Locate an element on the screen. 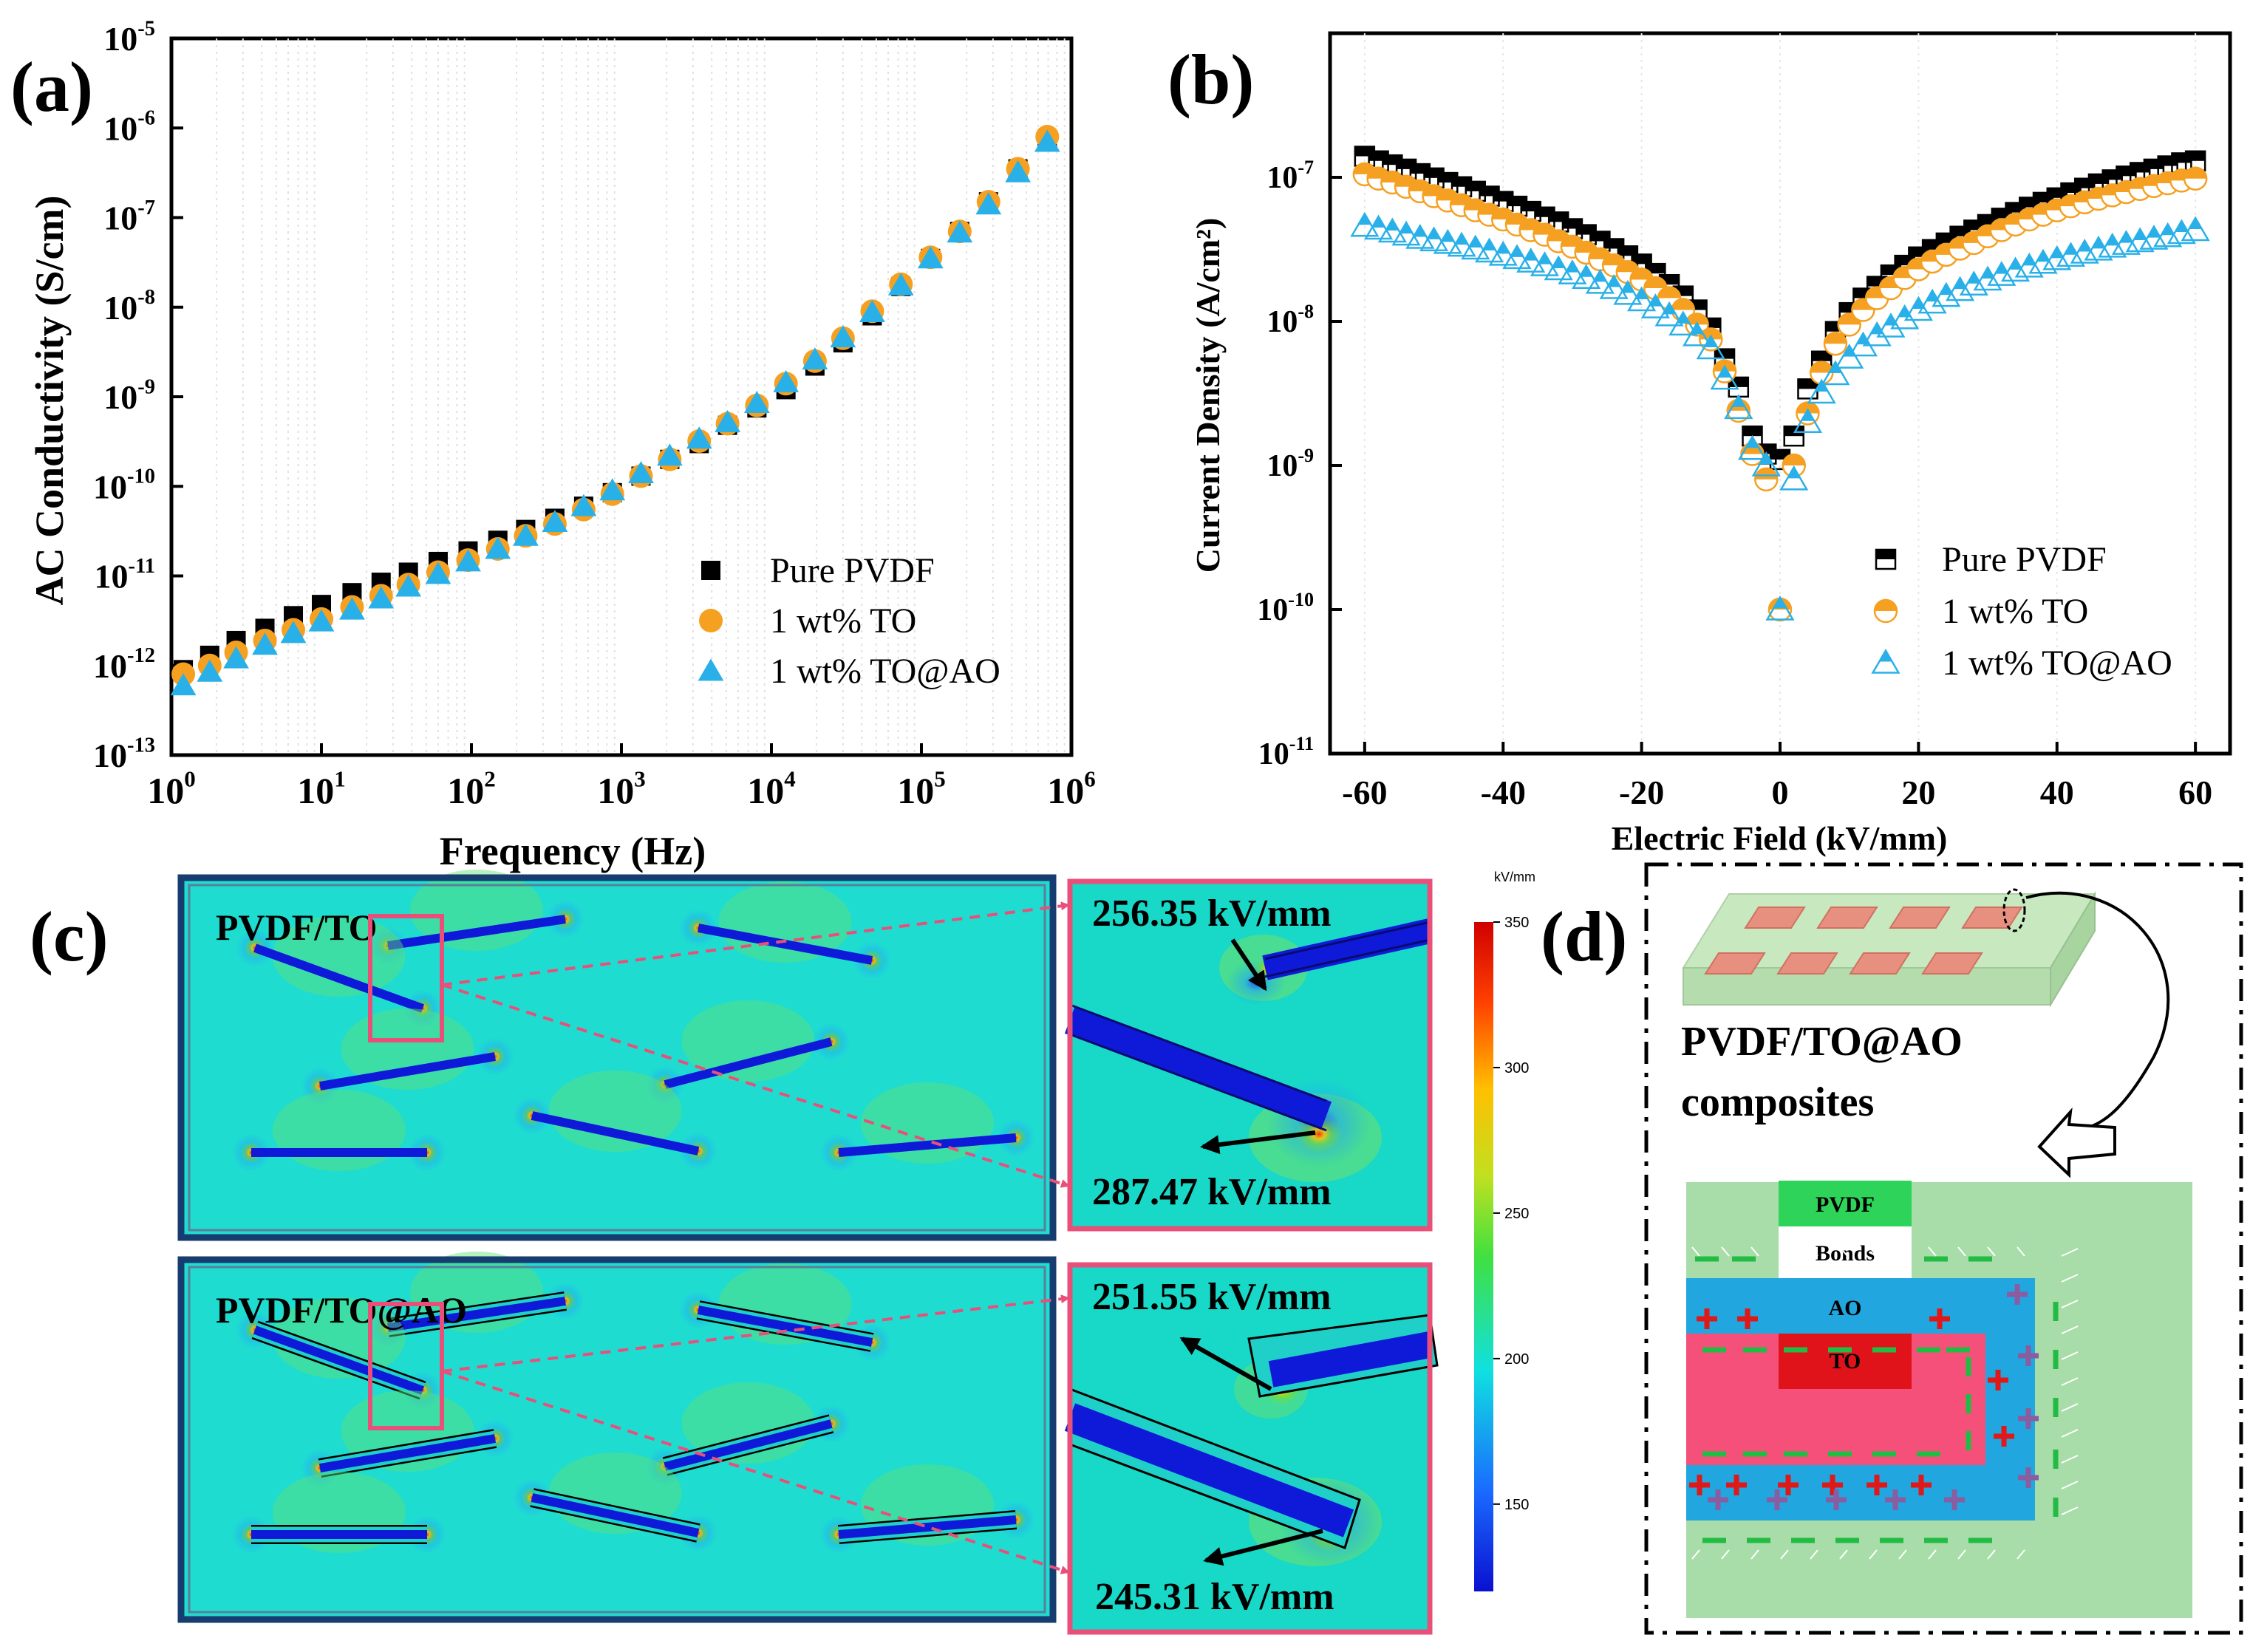 This screenshot has height=1652, width=2250. x-tick-label: 0 is located at coordinates (1780, 792).